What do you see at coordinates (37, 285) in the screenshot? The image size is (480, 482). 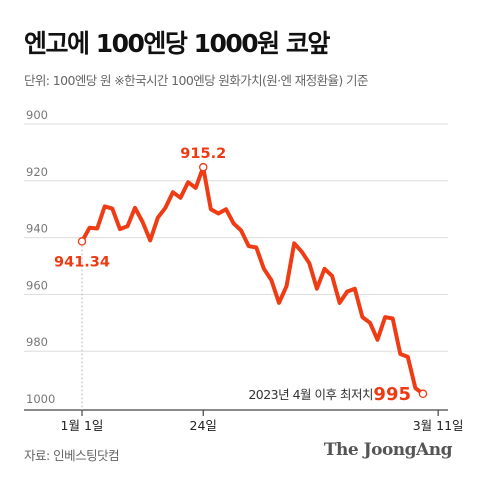 I see `y-tick-label: 960` at bounding box center [37, 285].